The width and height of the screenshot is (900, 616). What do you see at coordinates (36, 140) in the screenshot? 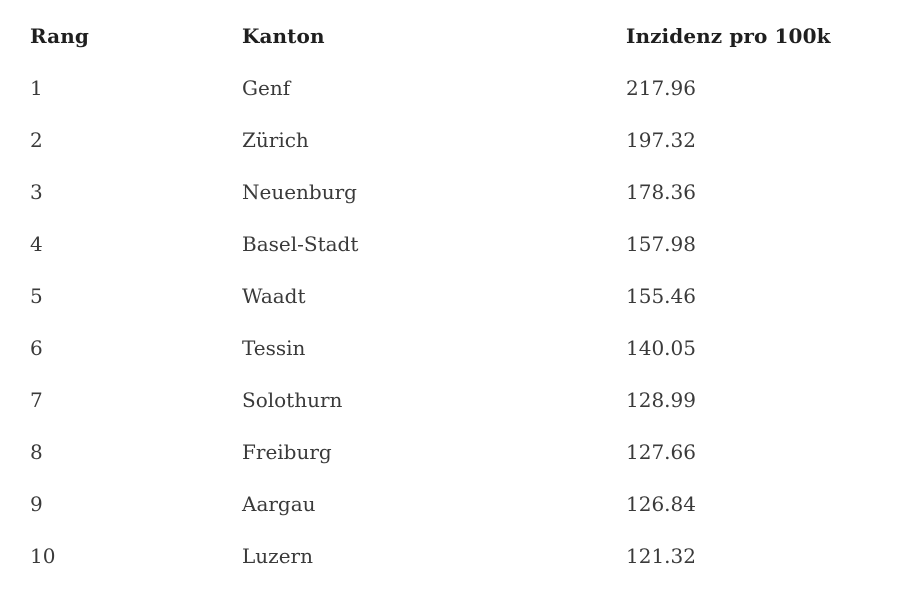
I see `rank-cell: 2` at bounding box center [36, 140].